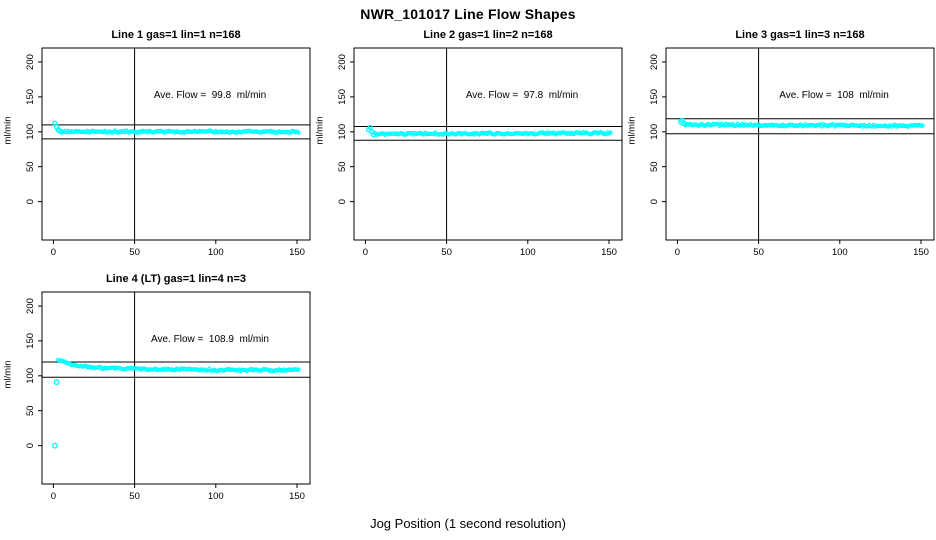 This screenshot has width=936, height=540. Describe the element at coordinates (468, 523) in the screenshot. I see `x-axis-label: Jog Position (1 second resolution)` at that location.